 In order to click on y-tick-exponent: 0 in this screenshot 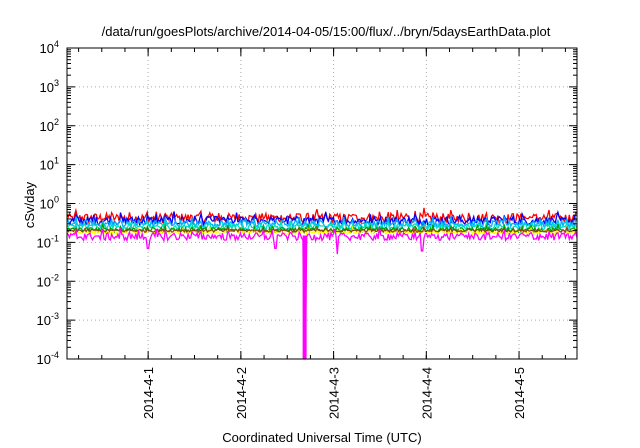, I will do `click(56, 200)`.